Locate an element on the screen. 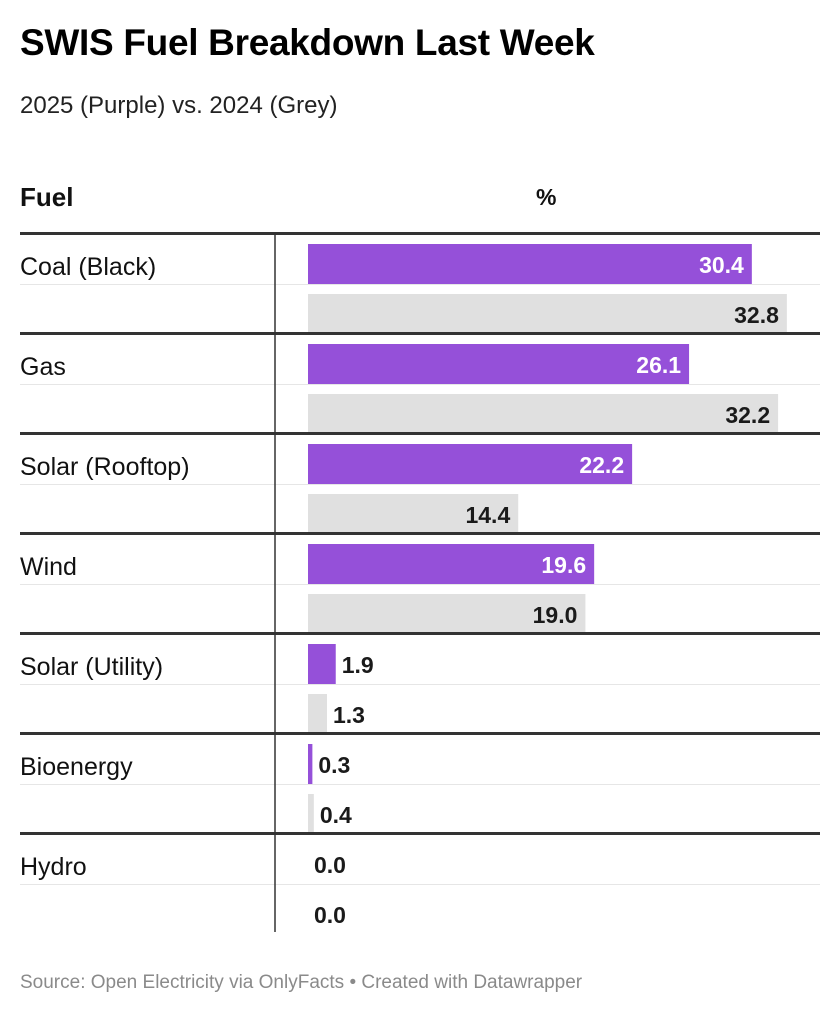  bar-value-label: 14.4 is located at coordinates (487, 515).